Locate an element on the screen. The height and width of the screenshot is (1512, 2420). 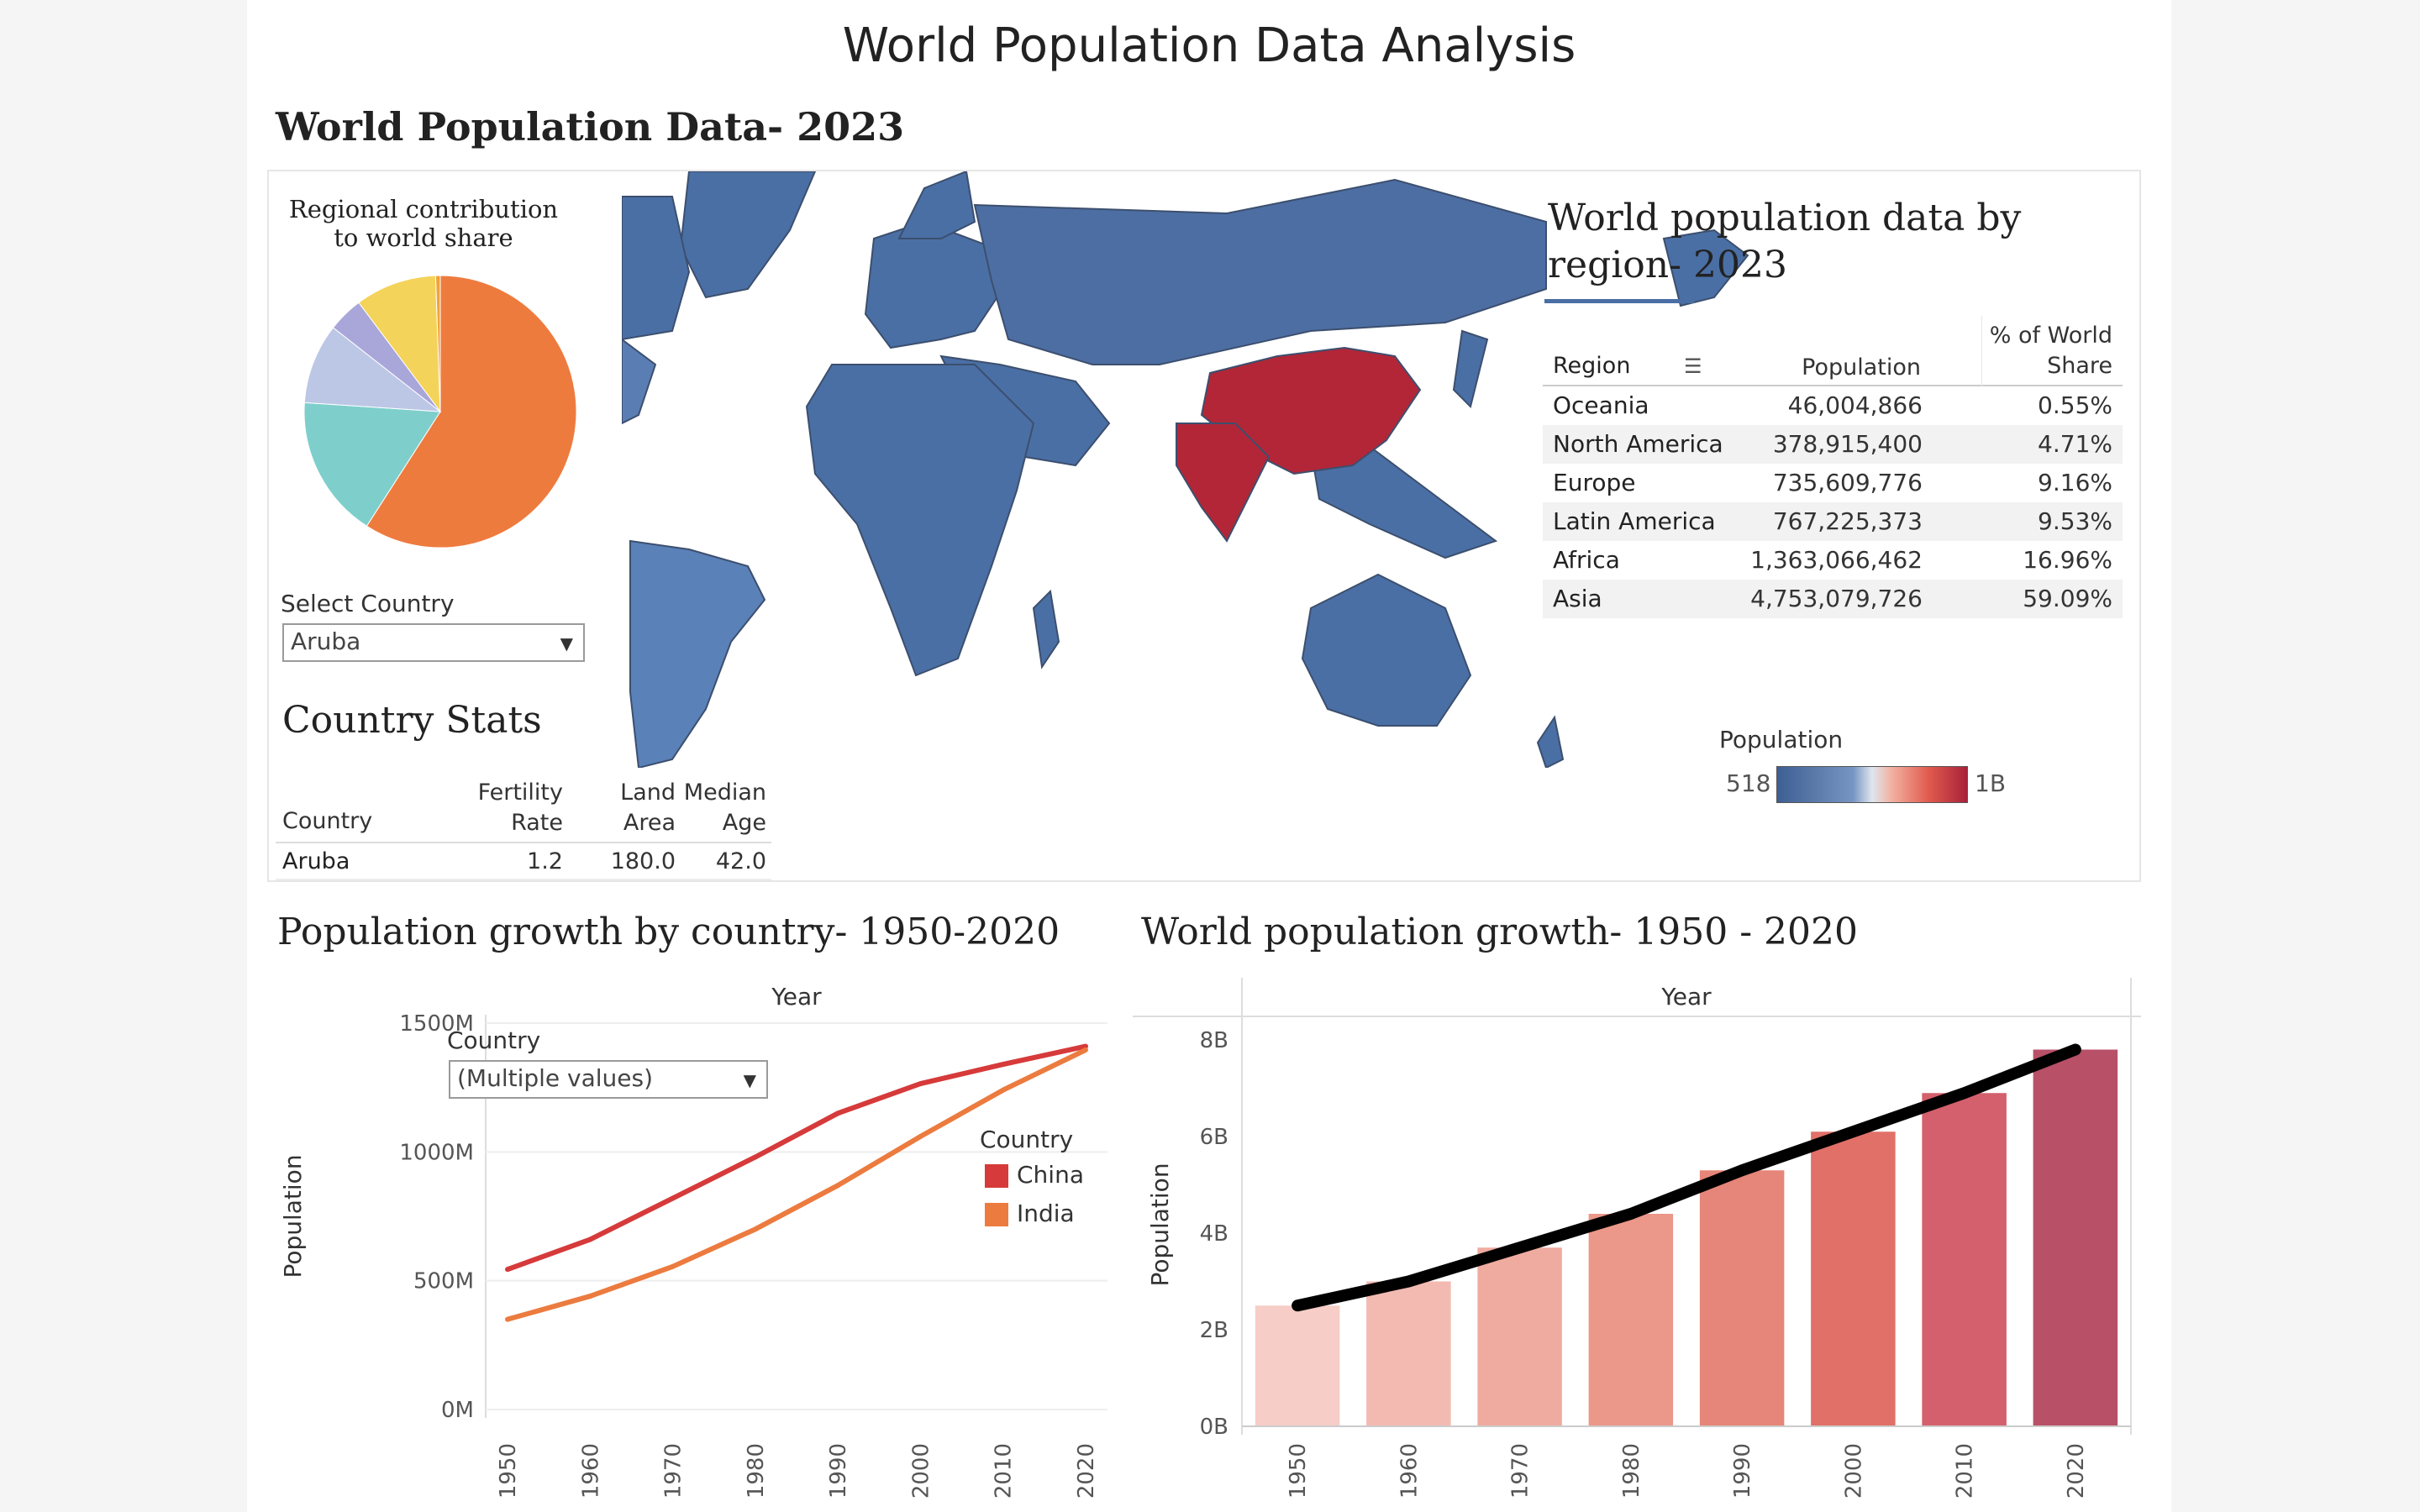
map-south-america is located at coordinates (697, 653).